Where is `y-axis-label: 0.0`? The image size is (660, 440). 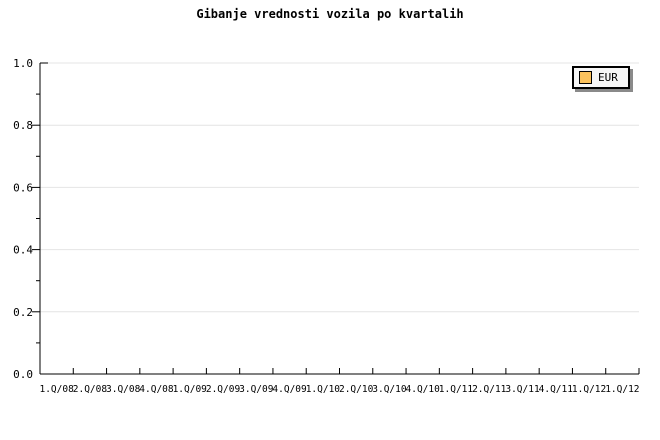 y-axis-label: 0.0 is located at coordinates (23, 374).